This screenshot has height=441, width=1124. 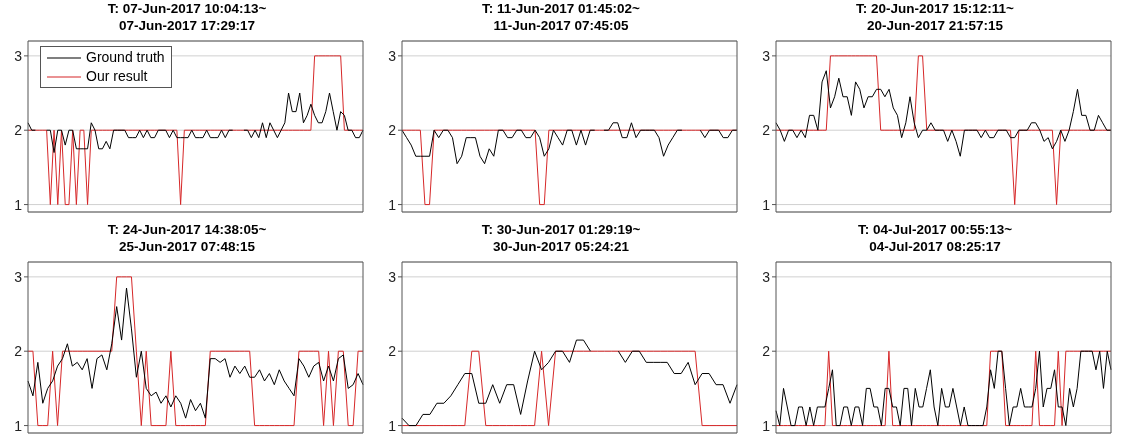 I want to click on chart-title: T: 11-Jun-2017 01:45:02~ 11-Jun-2017 07:45:05, so click(x=561, y=17).